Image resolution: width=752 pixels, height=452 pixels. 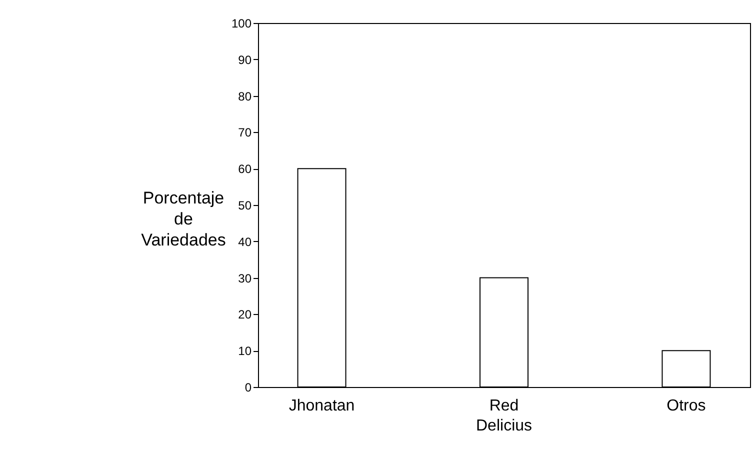 What do you see at coordinates (183, 219) in the screenshot?
I see `y-axis-title: Porcentaje de Variedades` at bounding box center [183, 219].